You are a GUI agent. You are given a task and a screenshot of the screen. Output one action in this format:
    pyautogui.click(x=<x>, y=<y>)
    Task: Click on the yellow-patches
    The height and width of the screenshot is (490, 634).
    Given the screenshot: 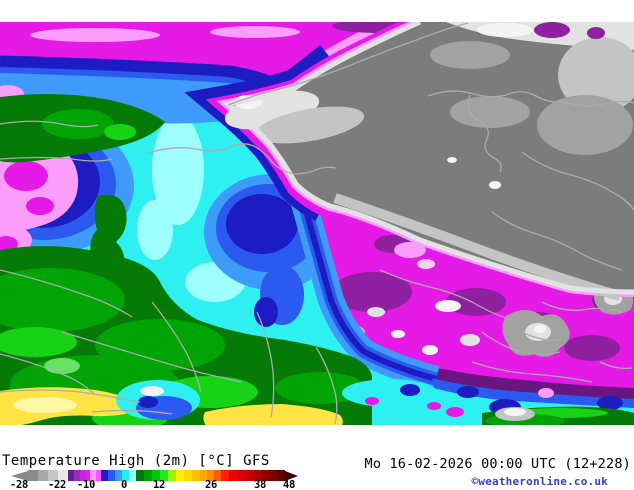 What is the action you would take?
    pyautogui.click(x=171, y=406)
    